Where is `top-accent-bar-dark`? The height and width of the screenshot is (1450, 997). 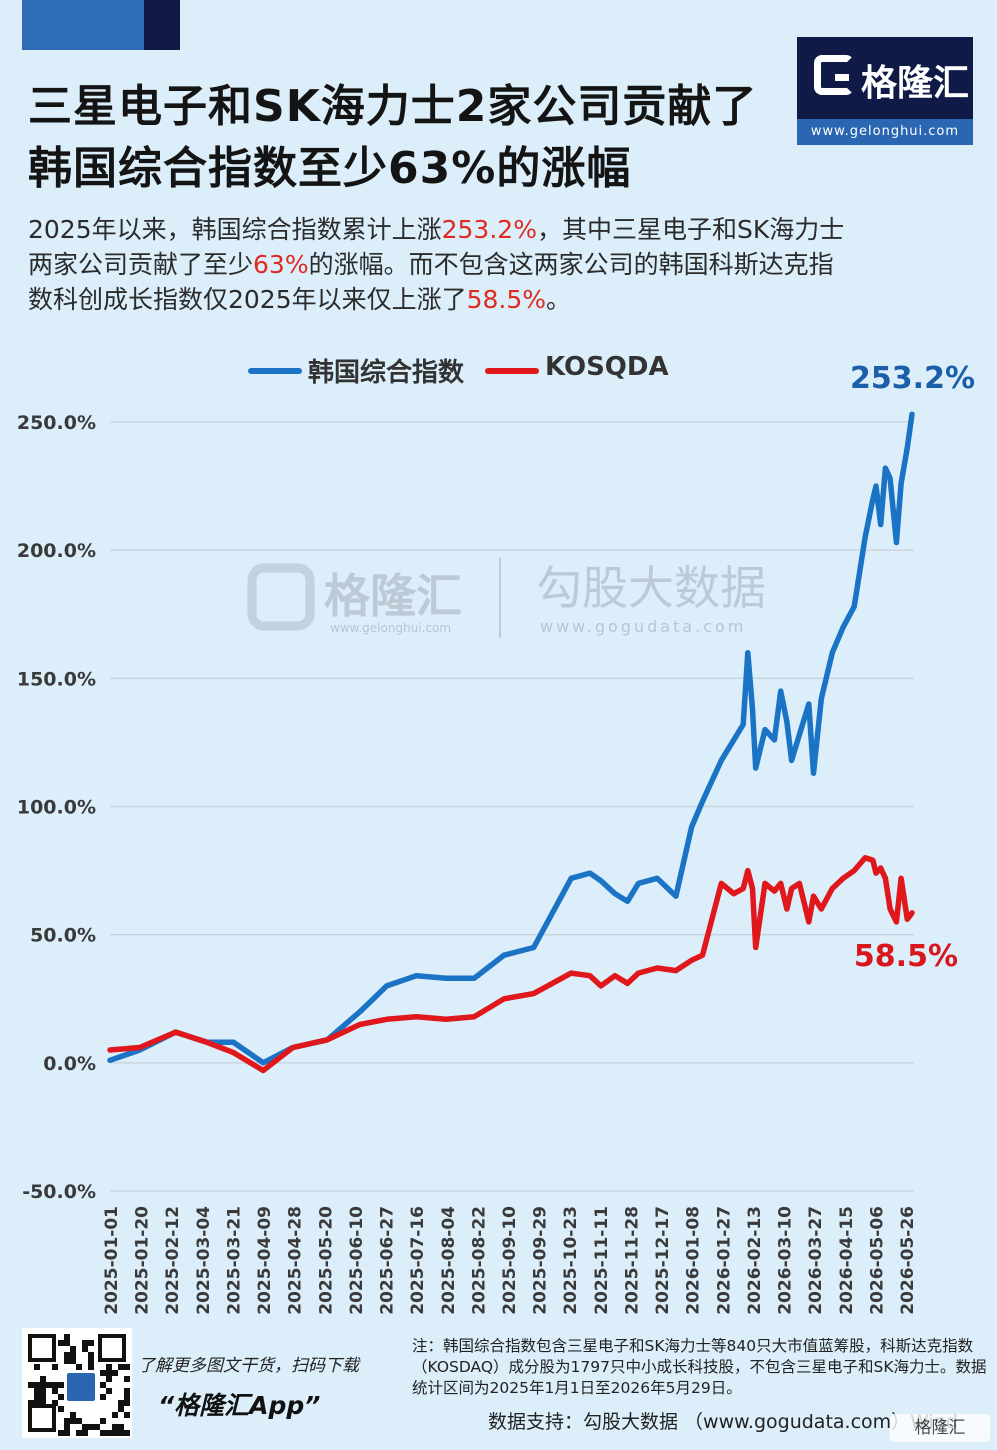 top-accent-bar-dark is located at coordinates (162, 25).